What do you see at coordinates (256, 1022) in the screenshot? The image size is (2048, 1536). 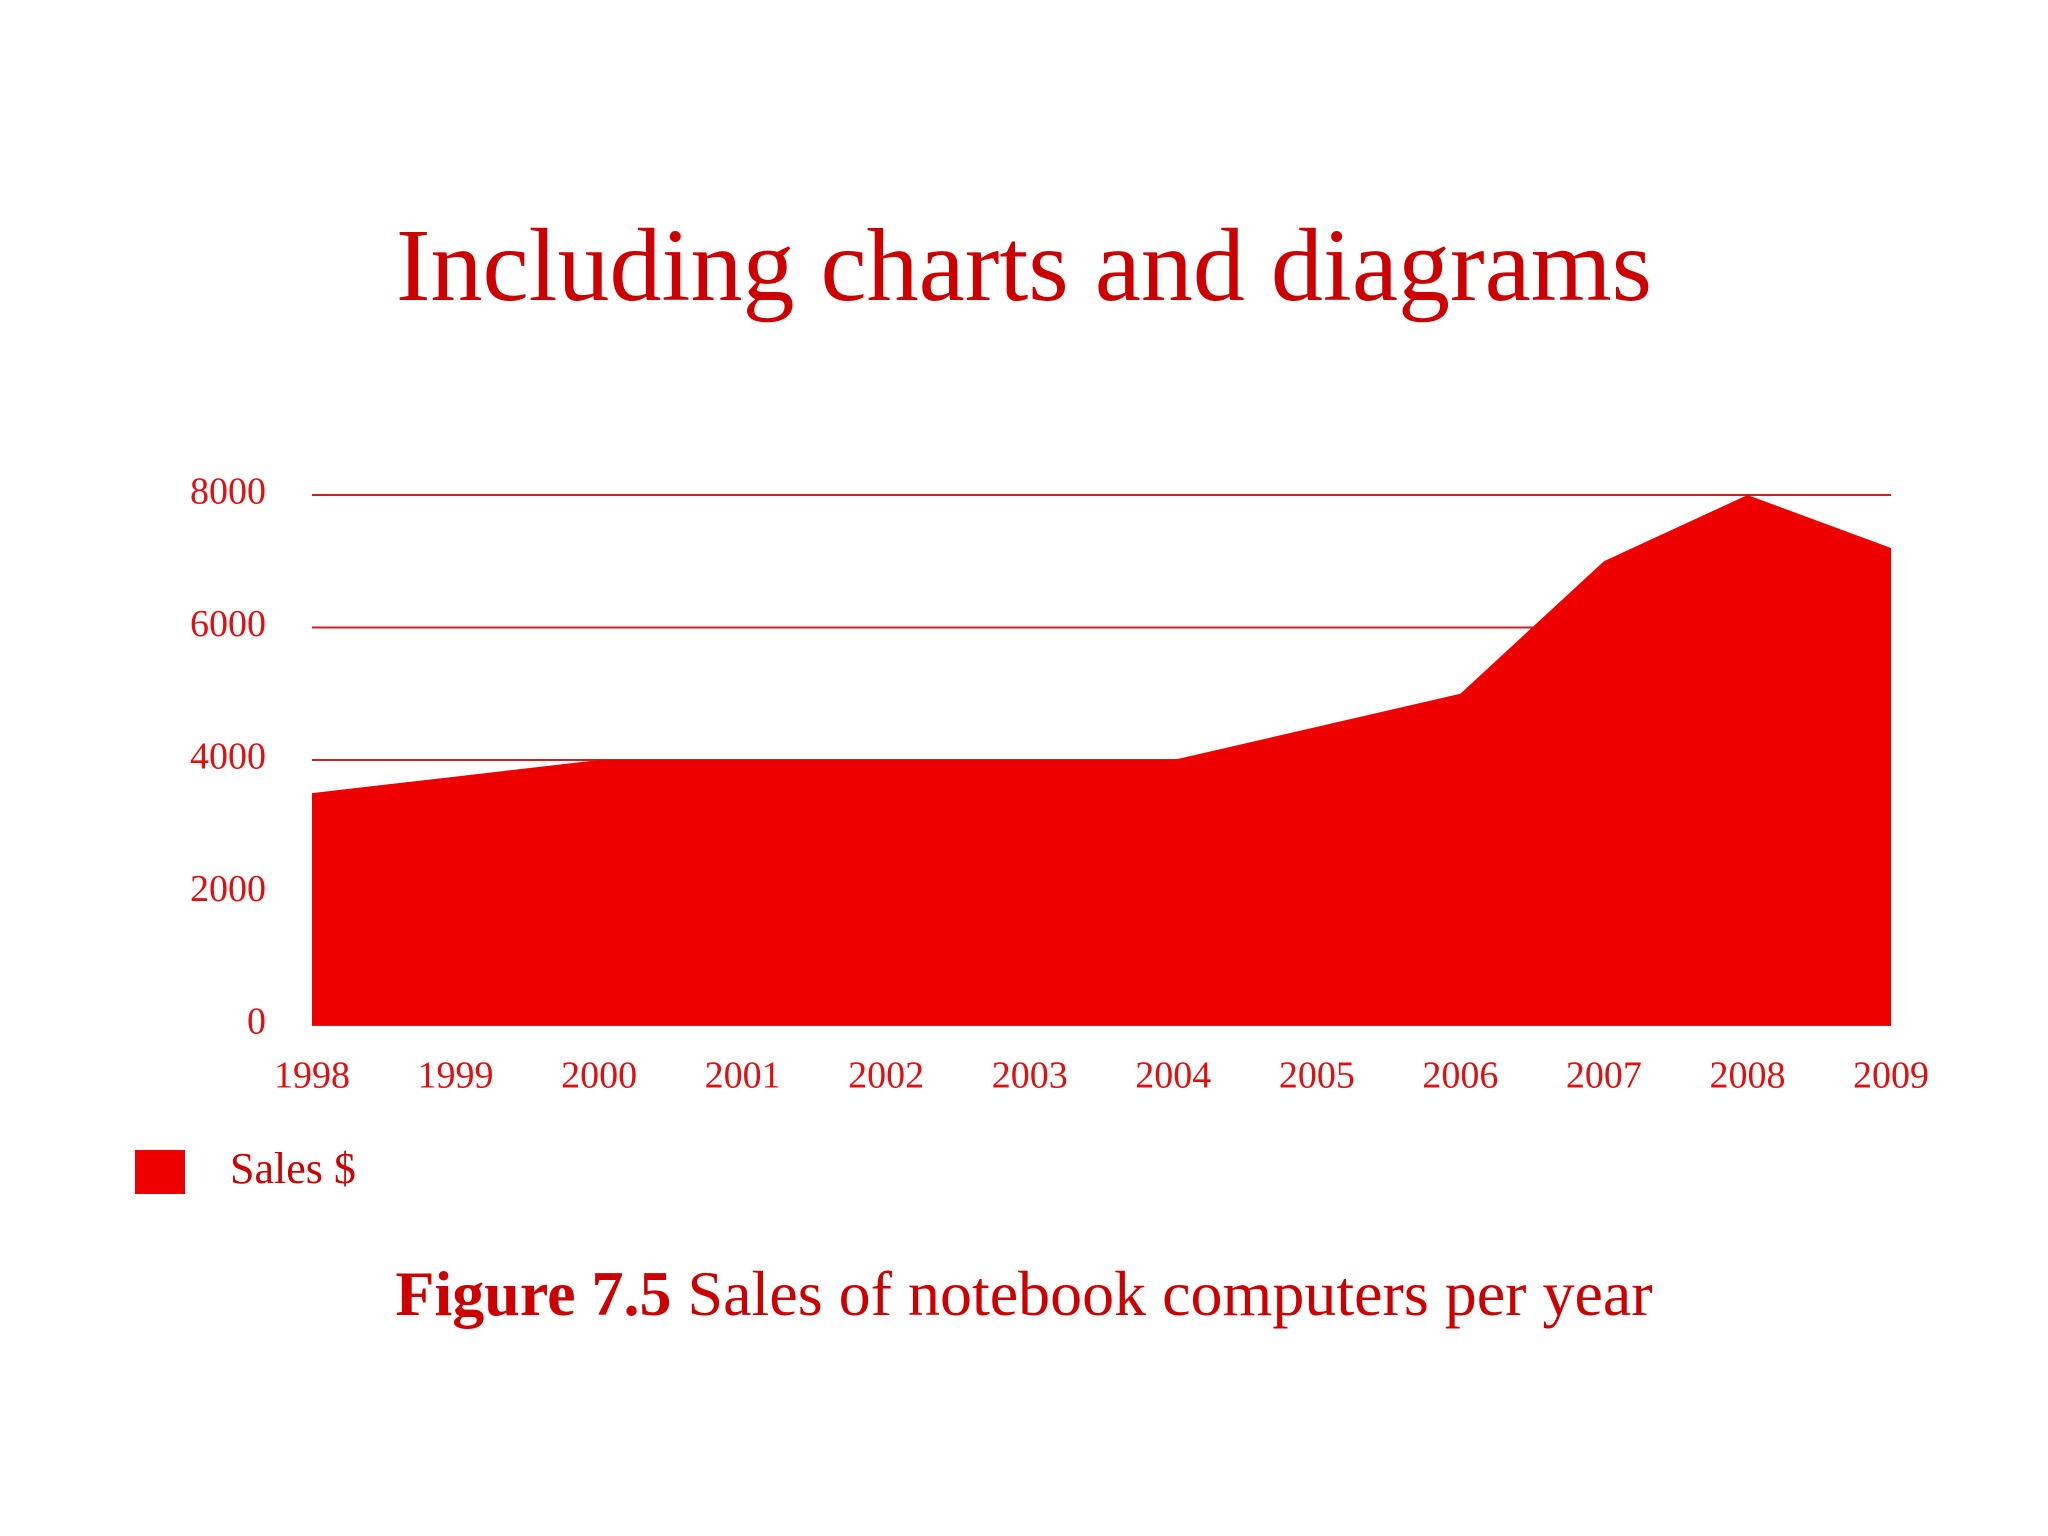 I see `y-tick-label: 0` at bounding box center [256, 1022].